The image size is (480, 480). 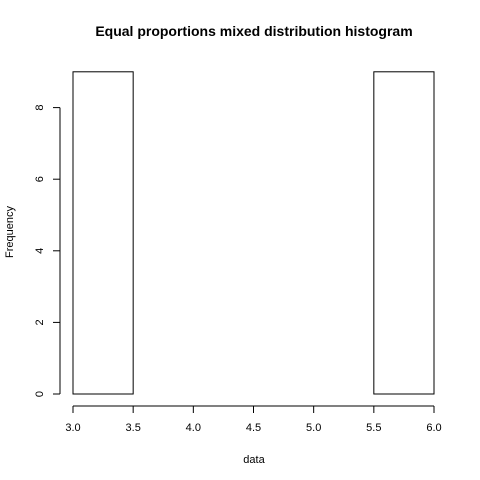 I want to click on y-tick-label: 6, so click(x=40, y=179).